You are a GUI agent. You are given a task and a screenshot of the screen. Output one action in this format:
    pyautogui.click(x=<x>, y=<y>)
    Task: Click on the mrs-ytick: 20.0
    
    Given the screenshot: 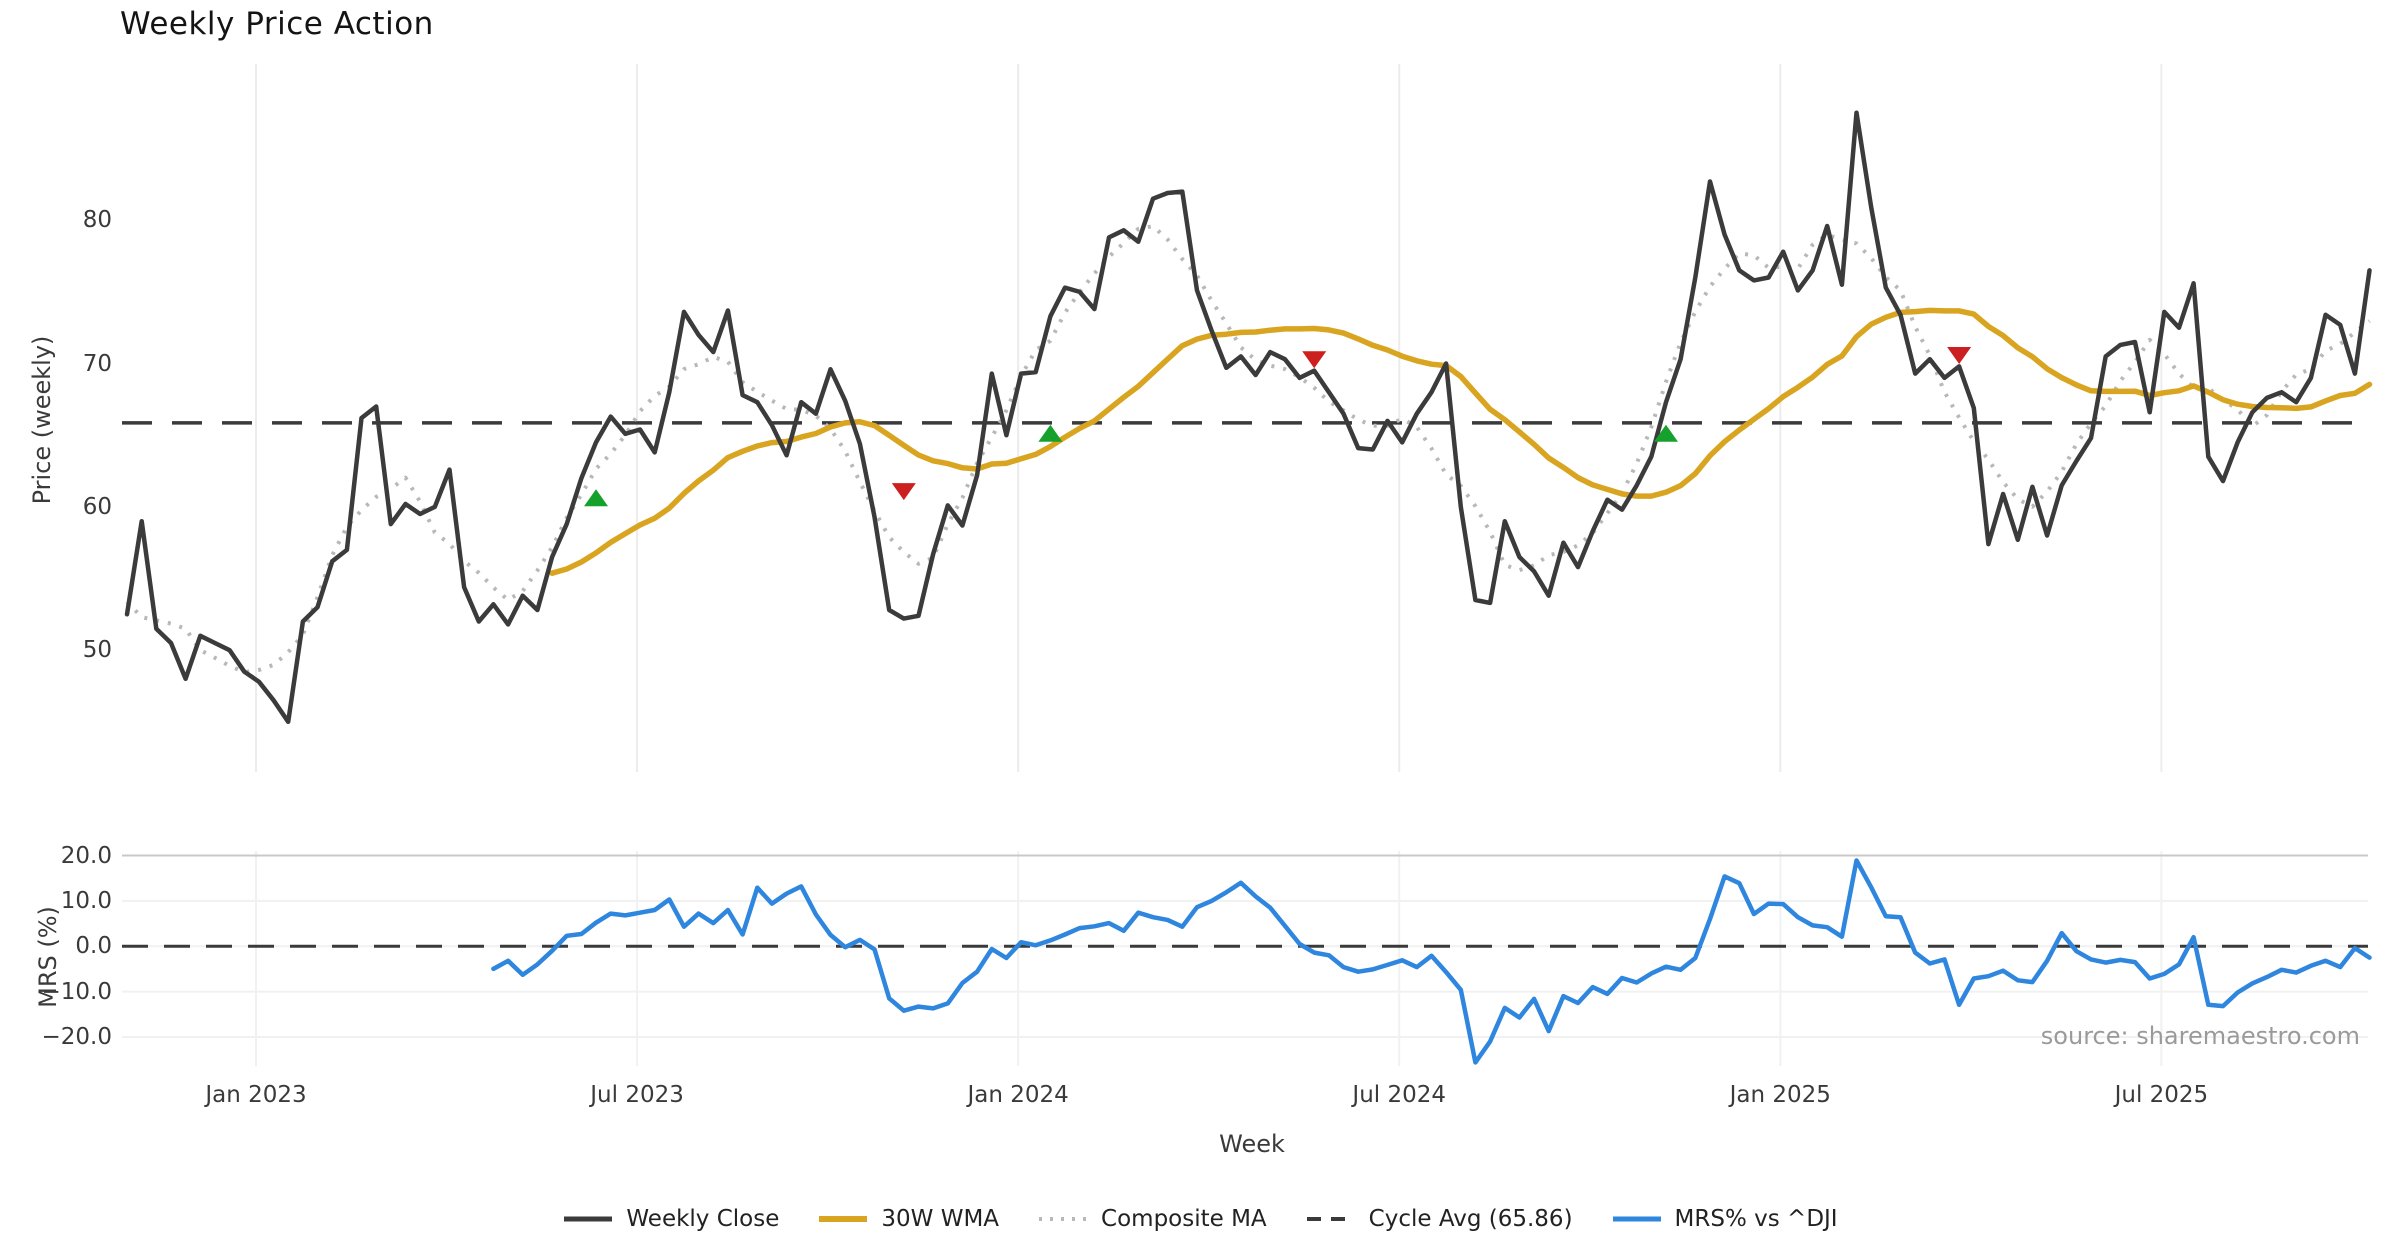 What is the action you would take?
    pyautogui.click(x=86, y=855)
    